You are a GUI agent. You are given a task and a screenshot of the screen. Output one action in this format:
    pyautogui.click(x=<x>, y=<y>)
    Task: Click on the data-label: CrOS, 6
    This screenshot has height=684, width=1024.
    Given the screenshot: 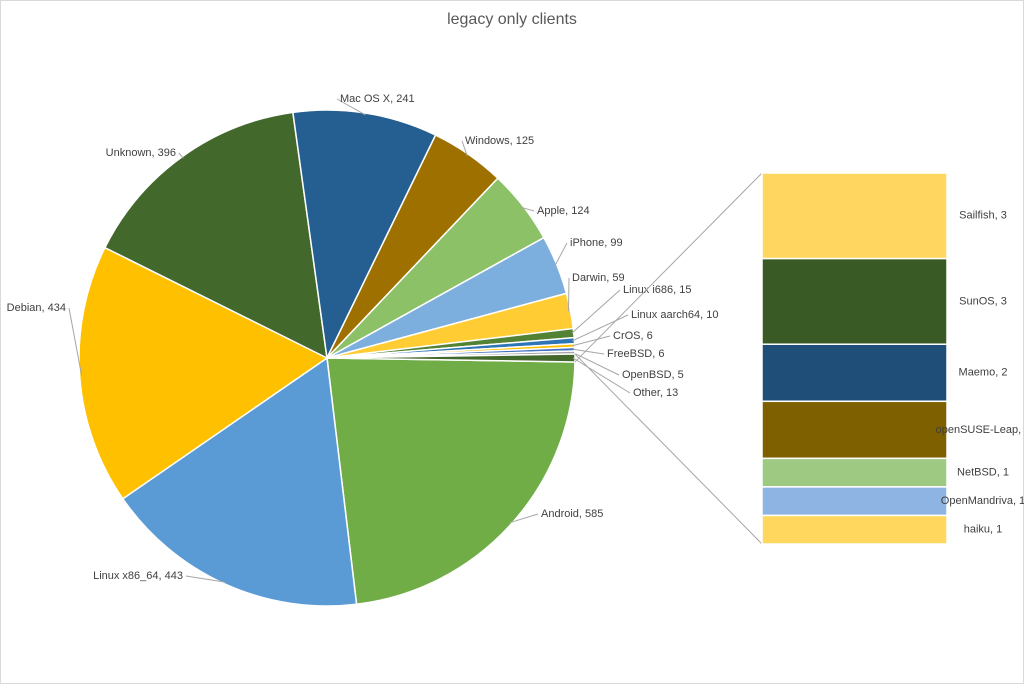 What is the action you would take?
    pyautogui.click(x=633, y=336)
    